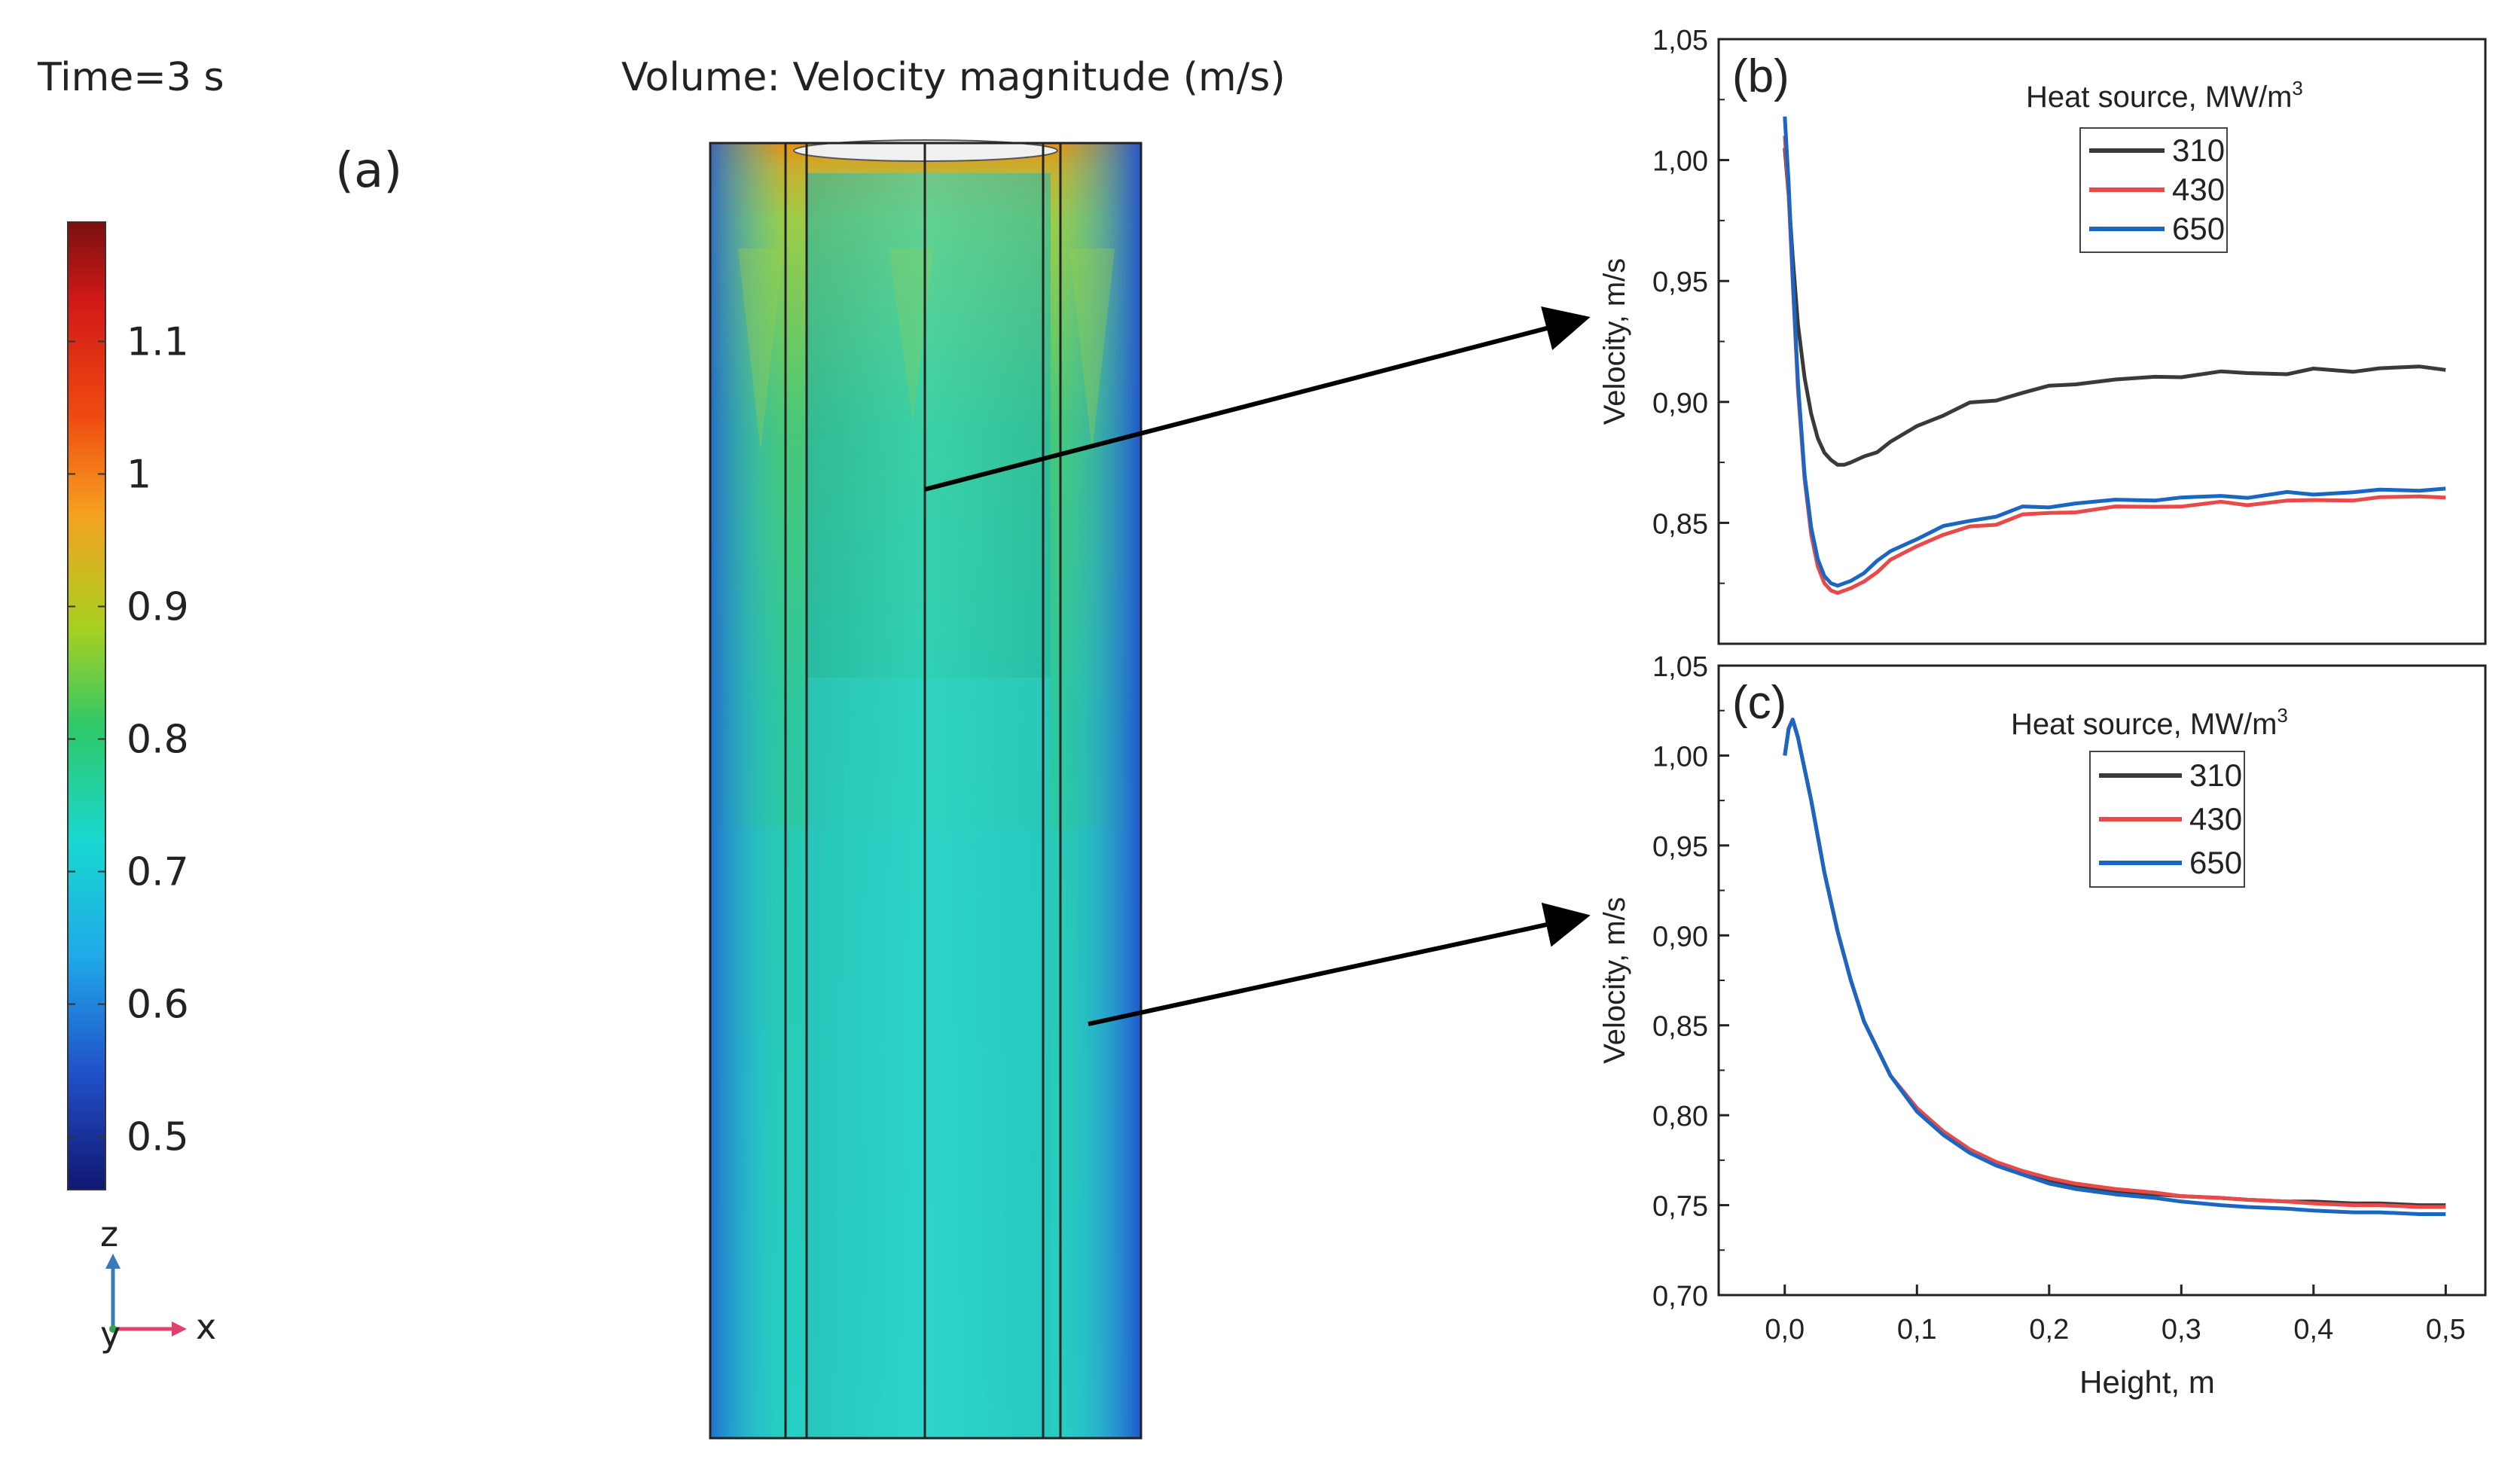 Image resolution: width=2520 pixels, height=1466 pixels. What do you see at coordinates (179, 1328) in the screenshot?
I see `x-axis-arrowhead` at bounding box center [179, 1328].